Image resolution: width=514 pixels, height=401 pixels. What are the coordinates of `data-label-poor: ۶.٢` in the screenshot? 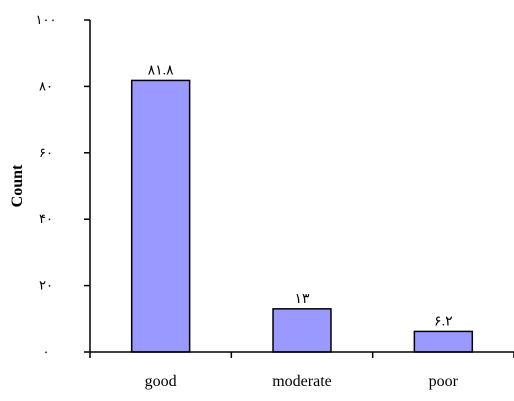 It's located at (443, 321).